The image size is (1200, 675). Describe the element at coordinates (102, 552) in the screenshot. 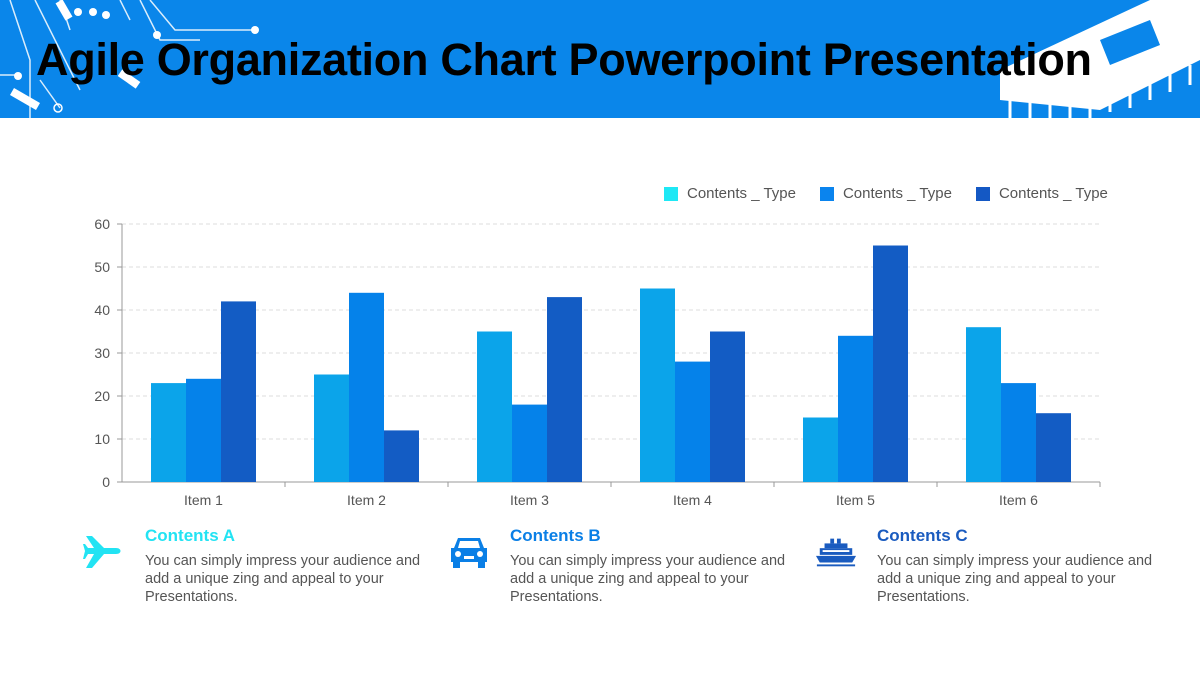

I see `airplane-icon` at that location.